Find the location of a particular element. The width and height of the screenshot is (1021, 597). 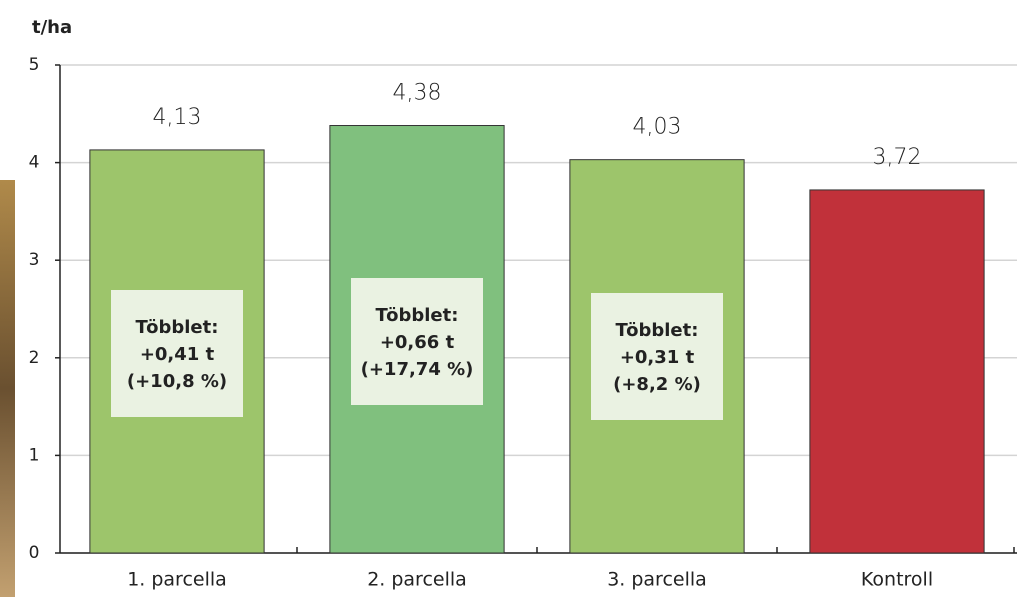

y-tick-label: 0 is located at coordinates (34, 553).